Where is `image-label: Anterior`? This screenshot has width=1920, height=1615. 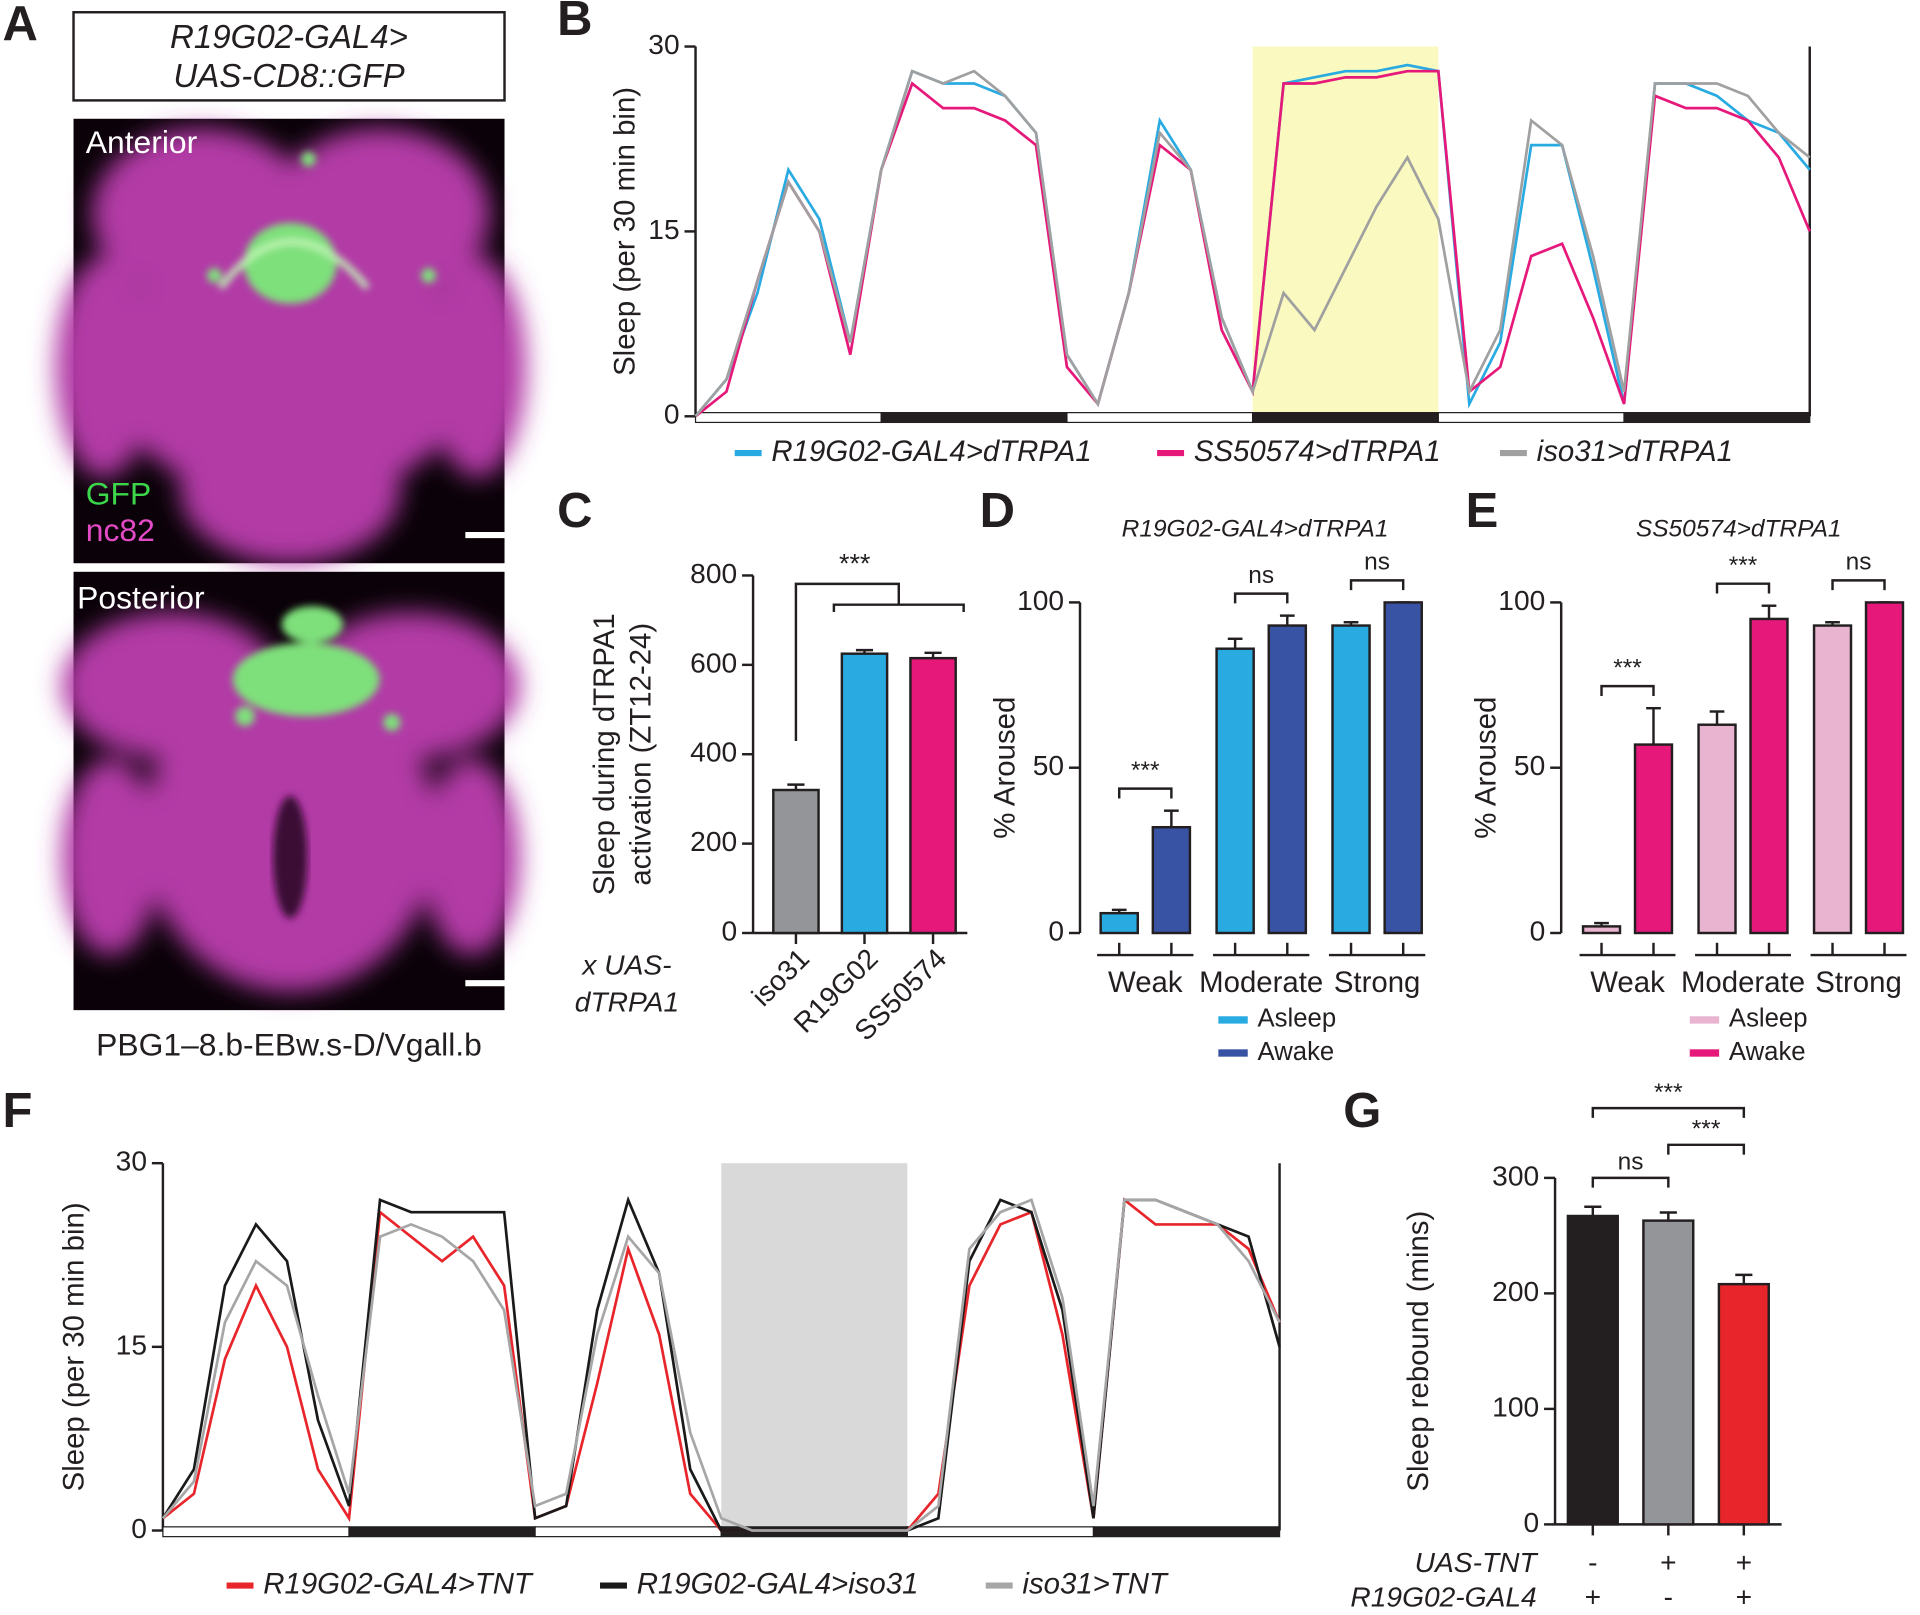 image-label: Anterior is located at coordinates (142, 142).